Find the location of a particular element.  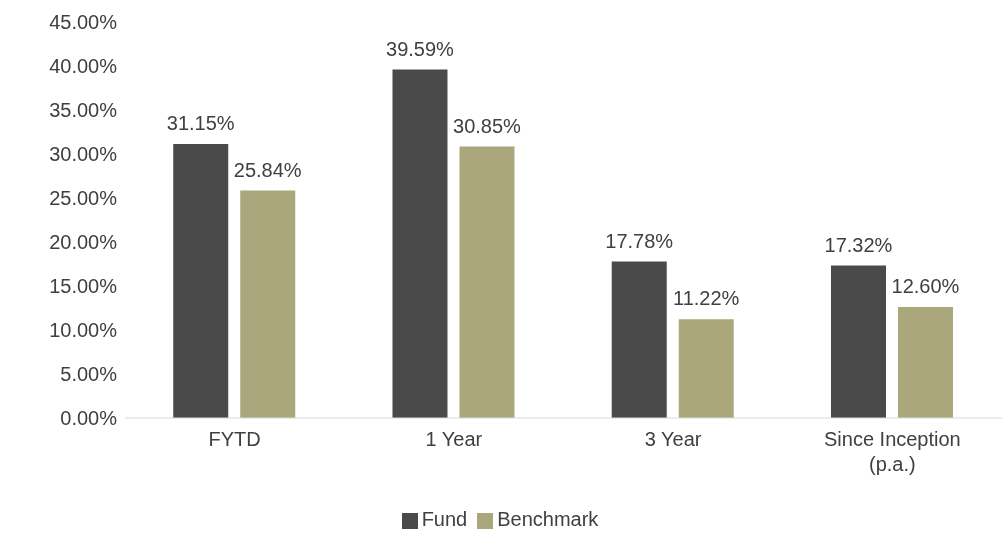

data-label: 31.15% is located at coordinates (200, 122).